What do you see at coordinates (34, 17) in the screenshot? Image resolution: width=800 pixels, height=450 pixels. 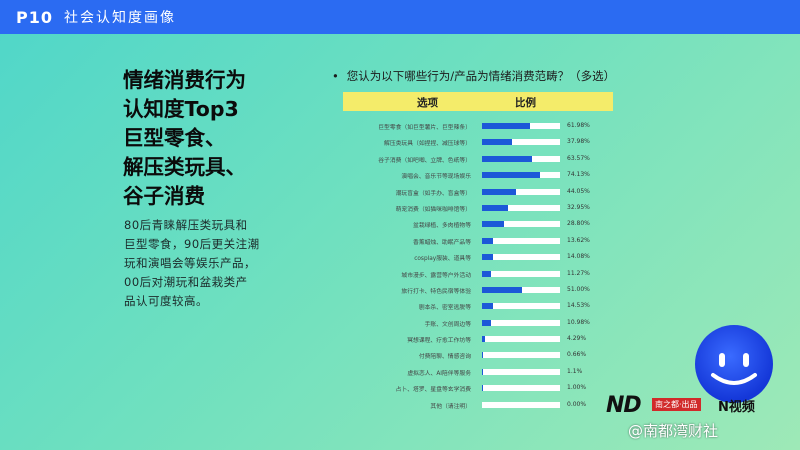 I see `page-number: P10` at bounding box center [34, 17].